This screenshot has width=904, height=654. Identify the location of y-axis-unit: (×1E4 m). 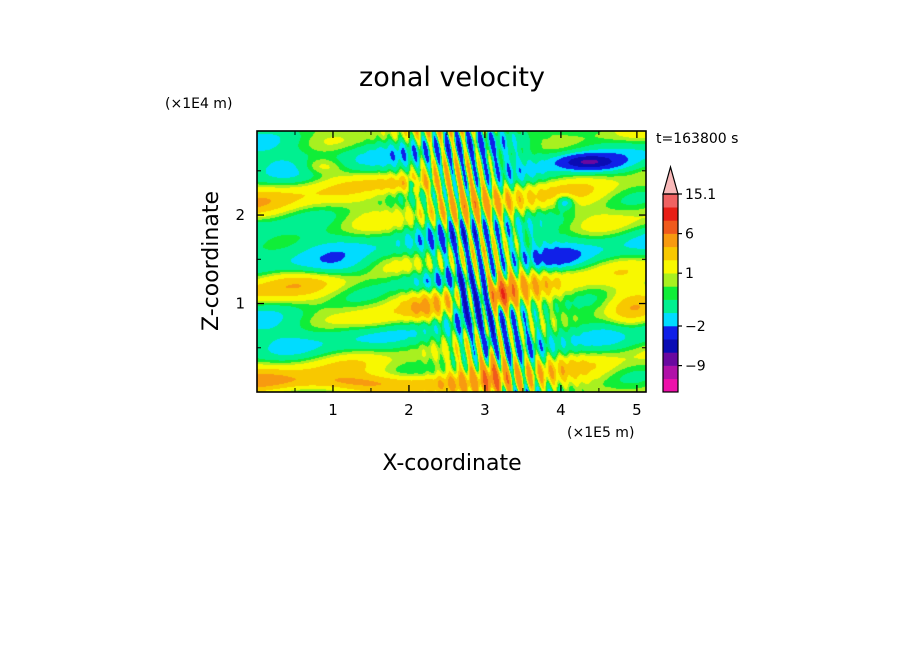
(198, 104).